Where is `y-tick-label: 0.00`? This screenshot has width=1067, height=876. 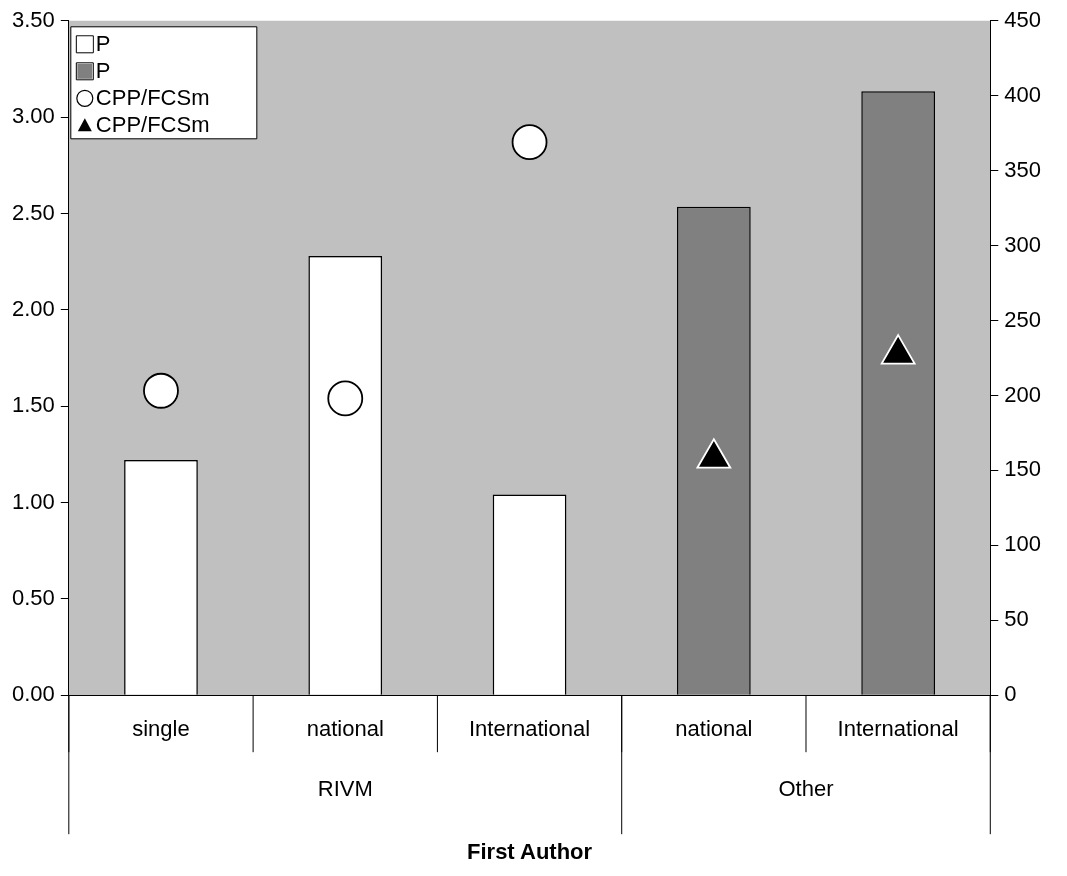
y-tick-label: 0.00 is located at coordinates (33, 694).